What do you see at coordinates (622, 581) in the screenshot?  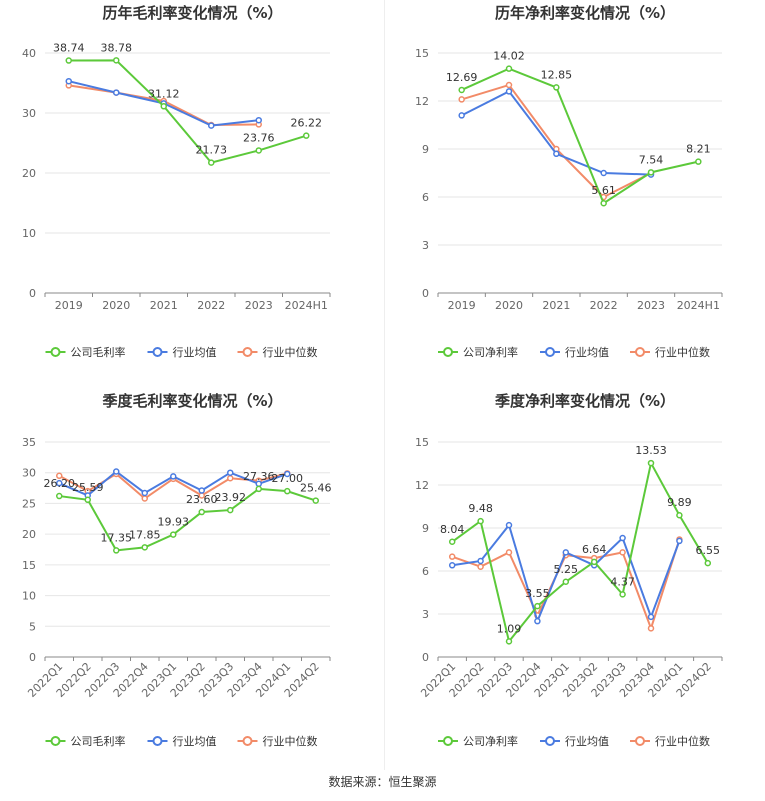 I see `data-label: 4.37` at bounding box center [622, 581].